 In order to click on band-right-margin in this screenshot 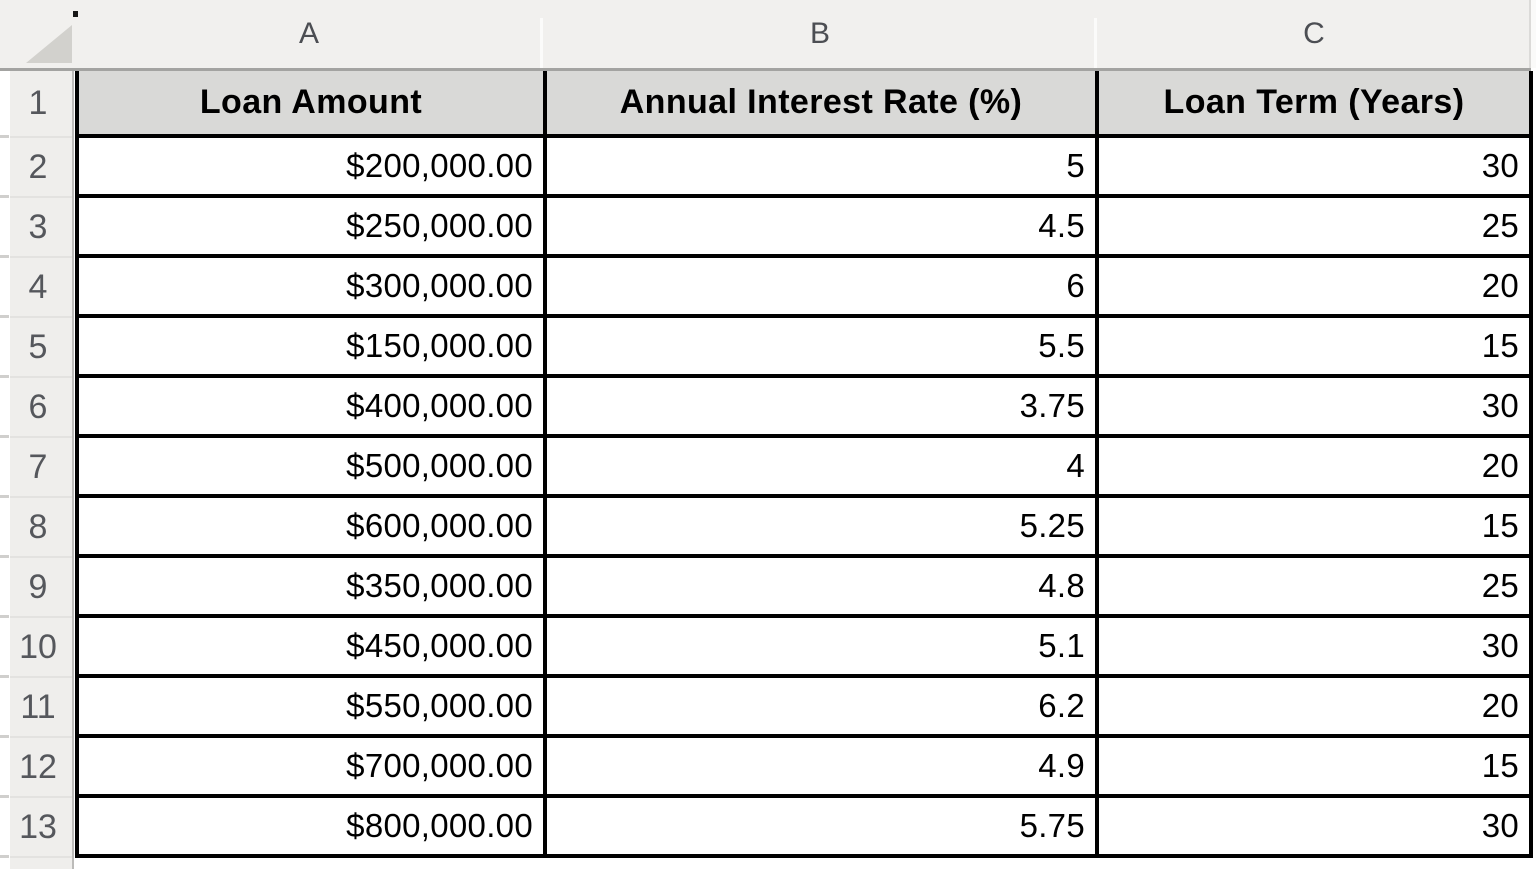, I will do `click(1533, 34)`.